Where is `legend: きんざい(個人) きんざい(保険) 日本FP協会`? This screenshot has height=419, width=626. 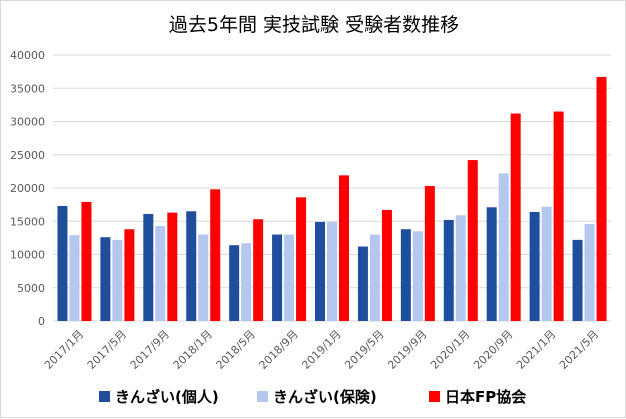
legend: きんざい(個人) きんざい(保険) 日本FP協会 is located at coordinates (312, 397).